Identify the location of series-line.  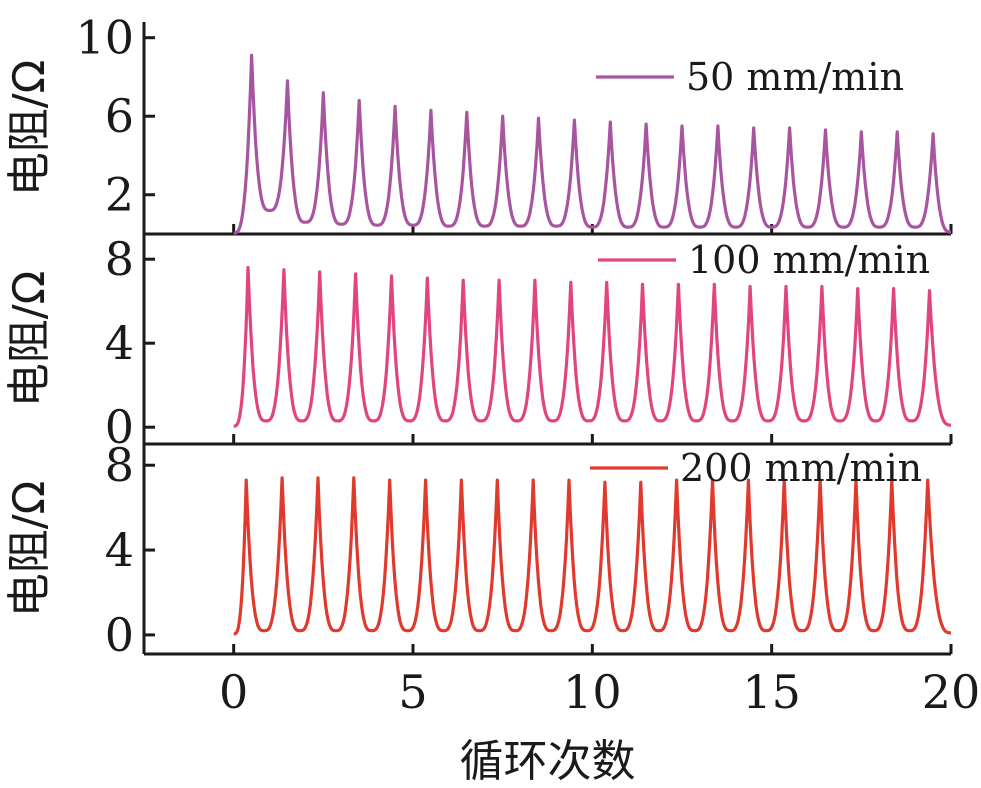
(592, 556).